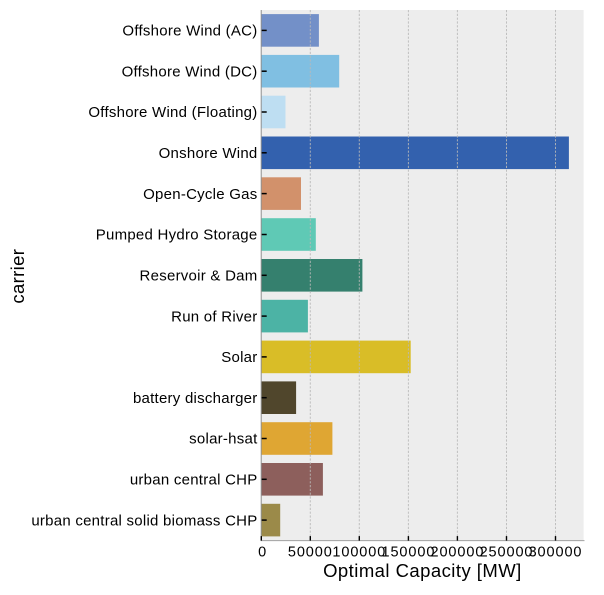 This screenshot has height=595, width=604. What do you see at coordinates (507, 553) in the screenshot?
I see `svg-text: 250000` at bounding box center [507, 553].